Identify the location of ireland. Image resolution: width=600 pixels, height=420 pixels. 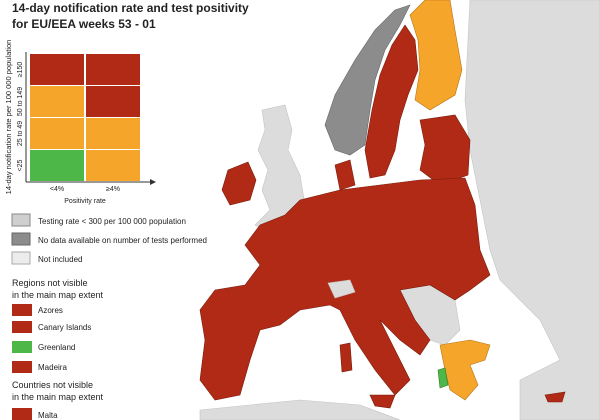
(239, 183).